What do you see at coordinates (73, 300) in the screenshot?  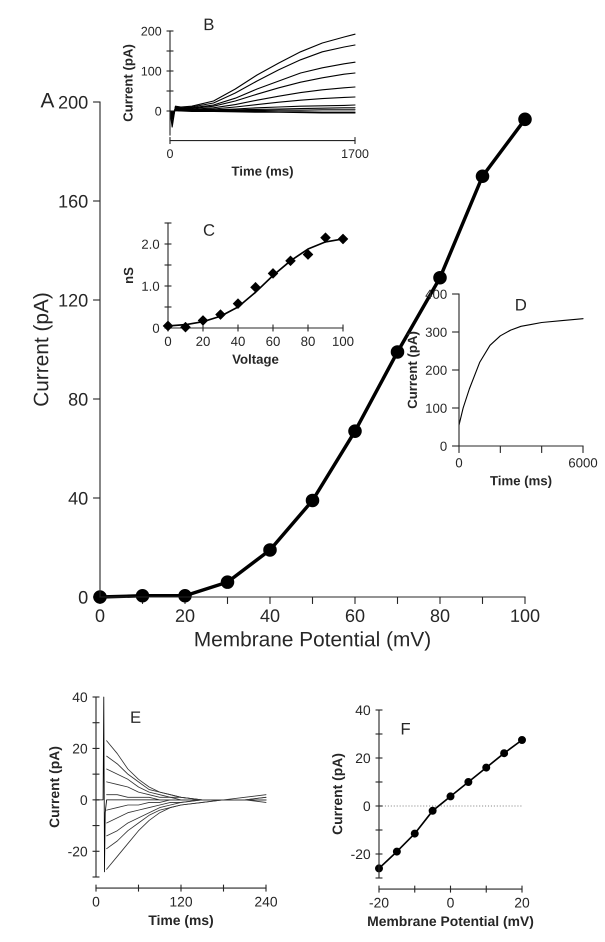 I see `y-tick-label: 120` at bounding box center [73, 300].